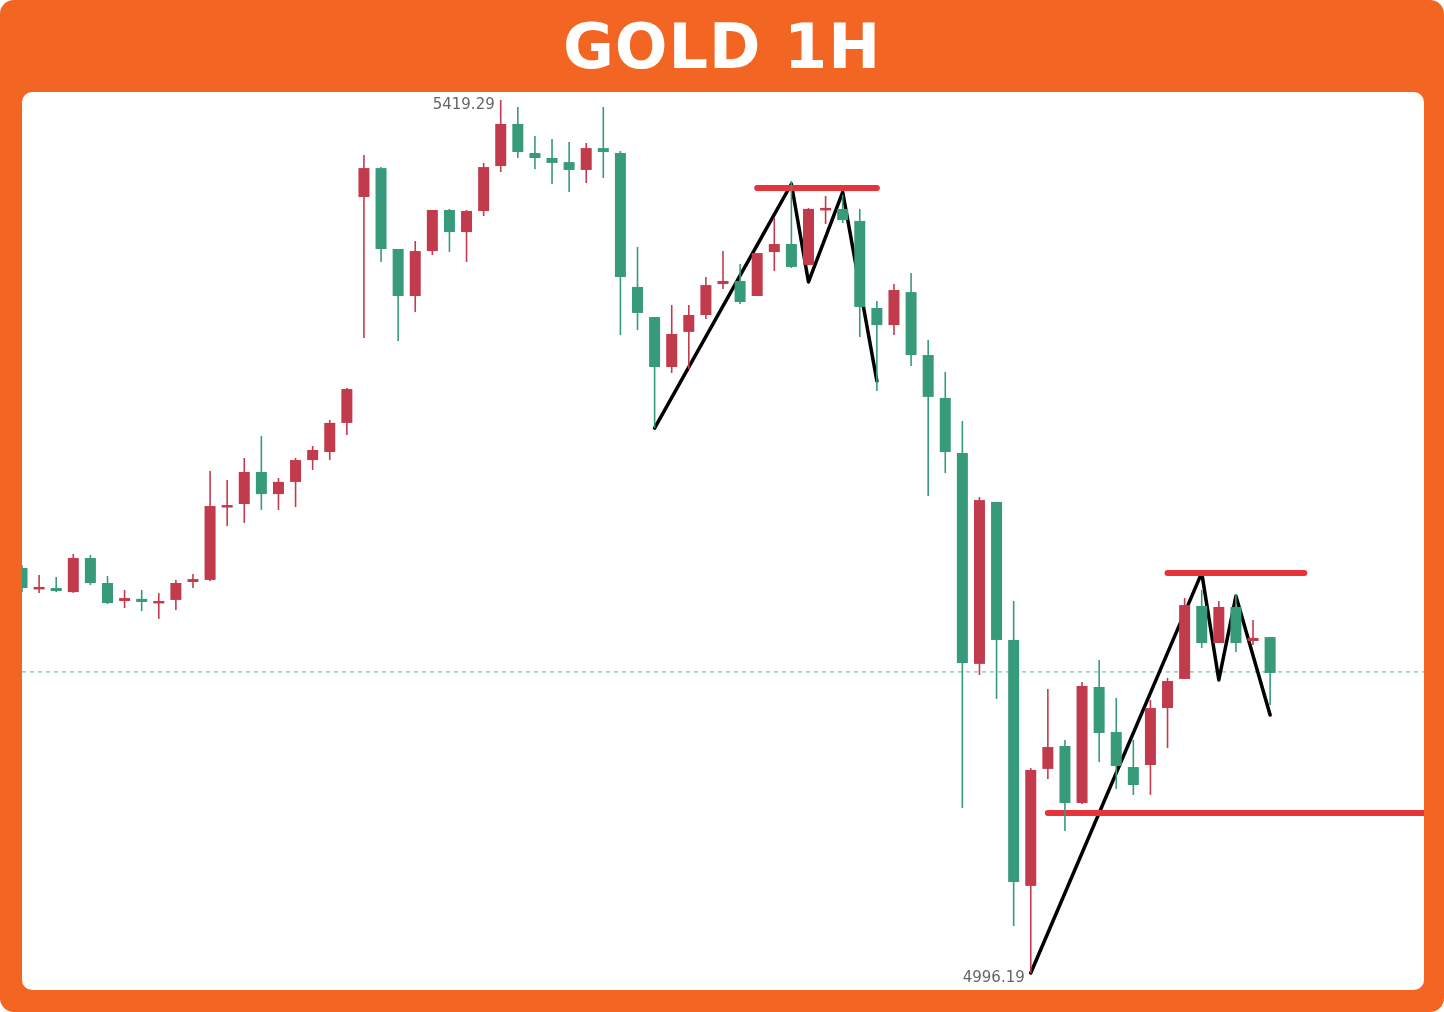 This screenshot has width=1444, height=1012. What do you see at coordinates (463, 104) in the screenshot?
I see `annotation: 5419.29` at bounding box center [463, 104].